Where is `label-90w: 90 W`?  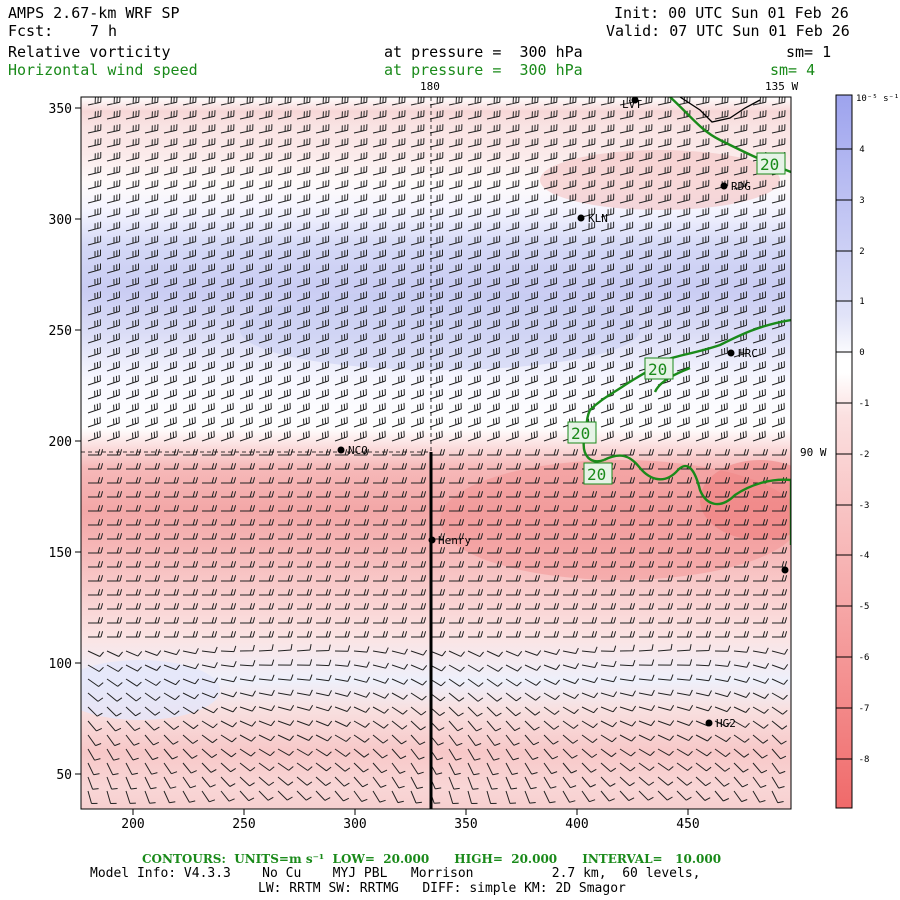 label-90w: 90 W is located at coordinates (813, 452).